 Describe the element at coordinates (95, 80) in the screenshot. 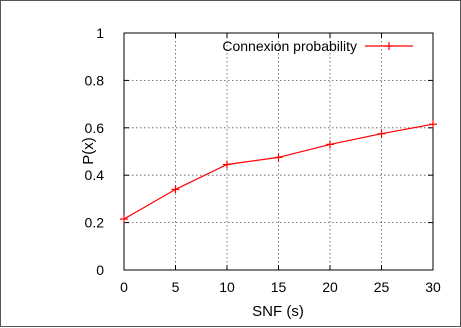

I see `y-tick-label: 0.8` at that location.